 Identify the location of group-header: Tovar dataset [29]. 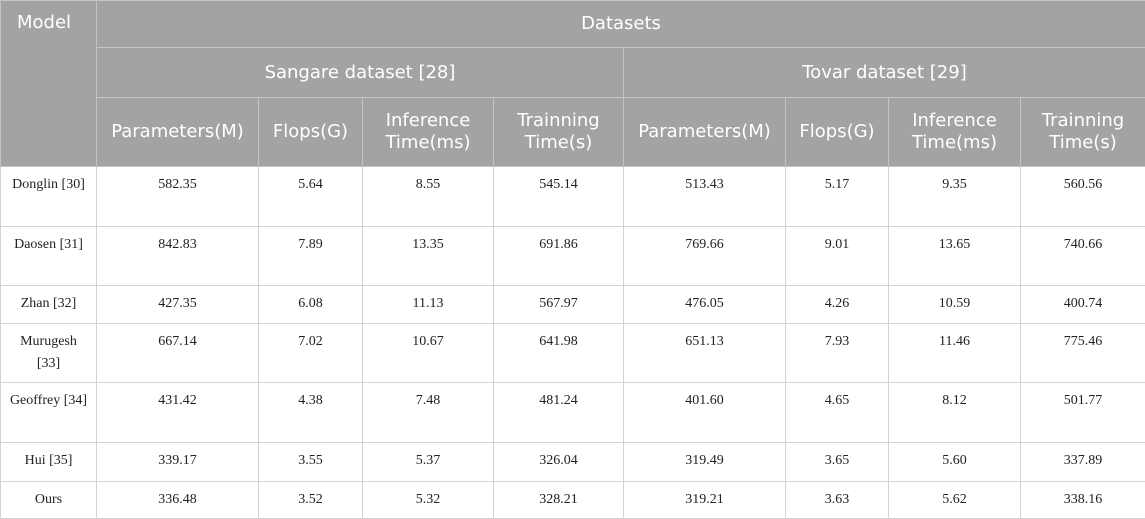
(884, 72).